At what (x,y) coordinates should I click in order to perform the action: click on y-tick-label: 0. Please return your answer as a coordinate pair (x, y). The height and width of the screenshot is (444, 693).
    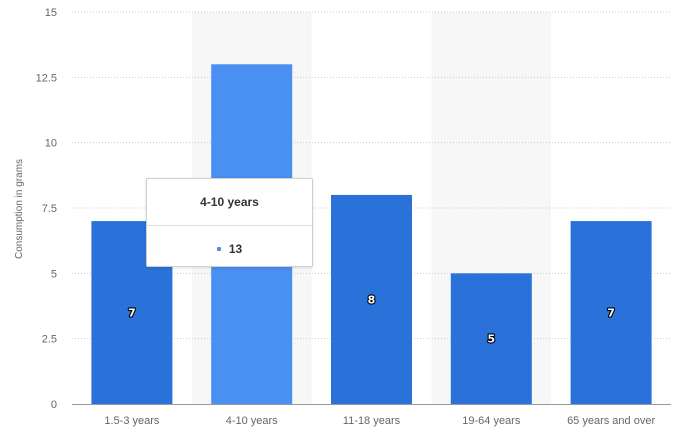
    Looking at the image, I should click on (54, 405).